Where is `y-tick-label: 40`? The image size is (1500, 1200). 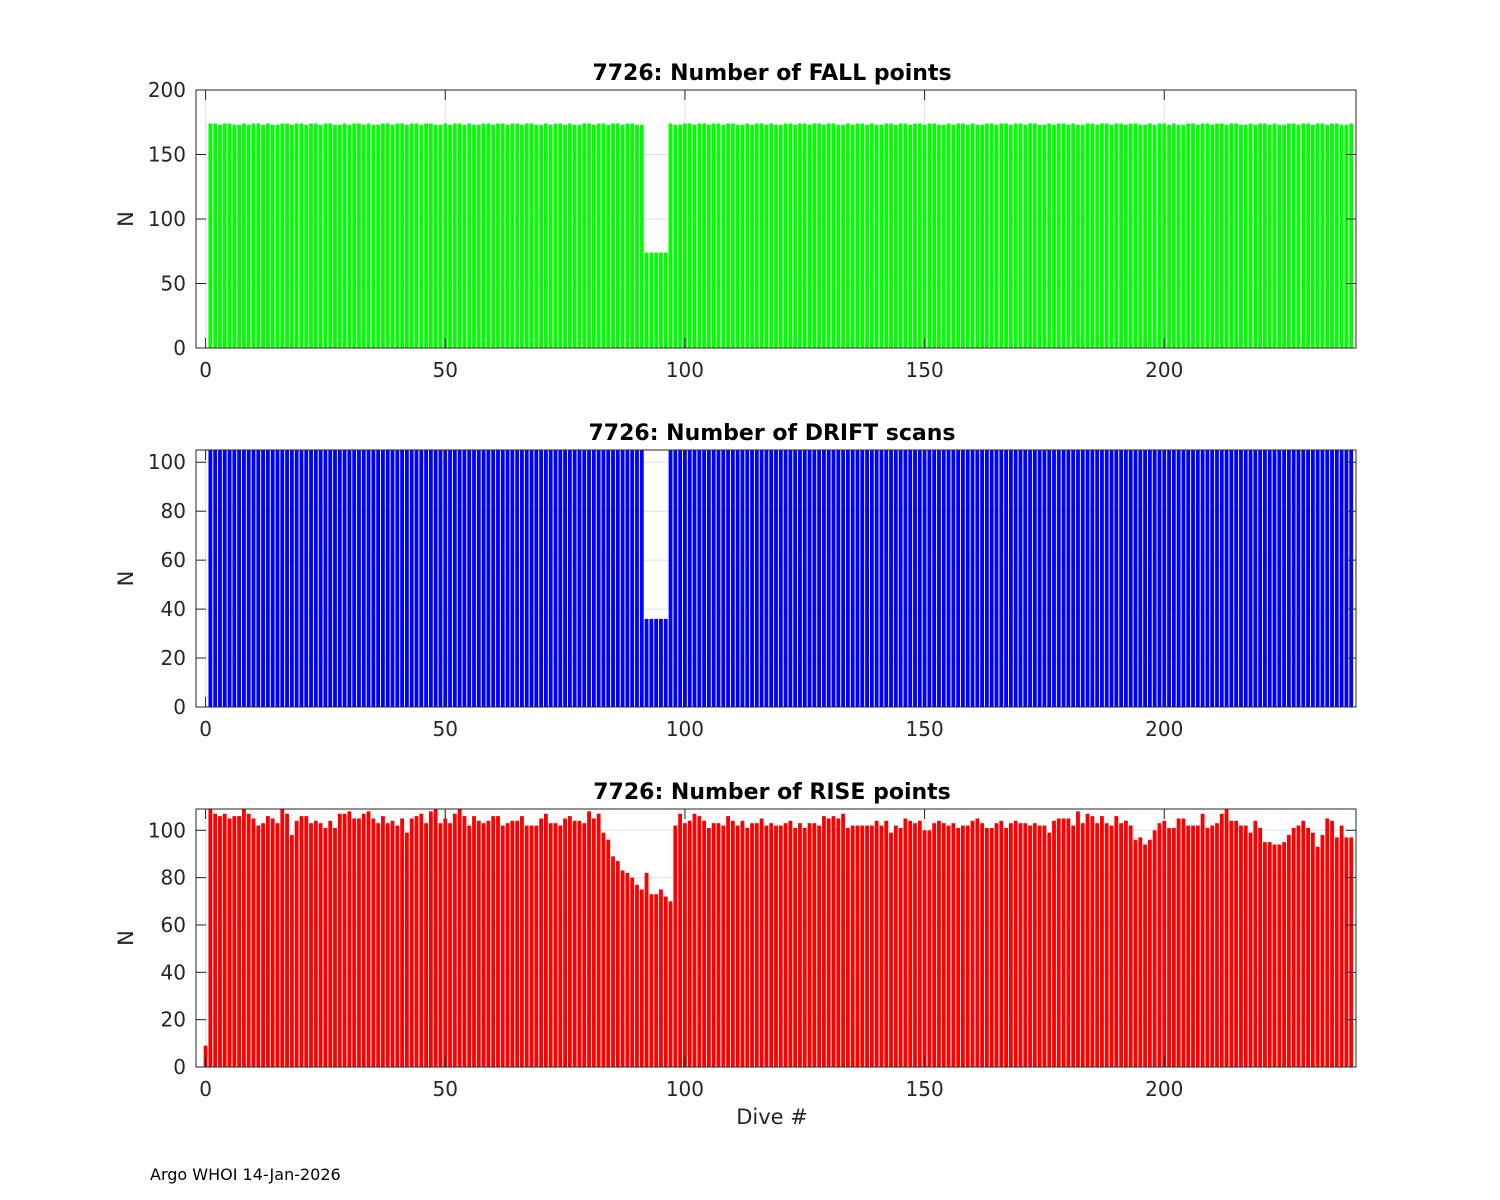 y-tick-label: 40 is located at coordinates (173, 972).